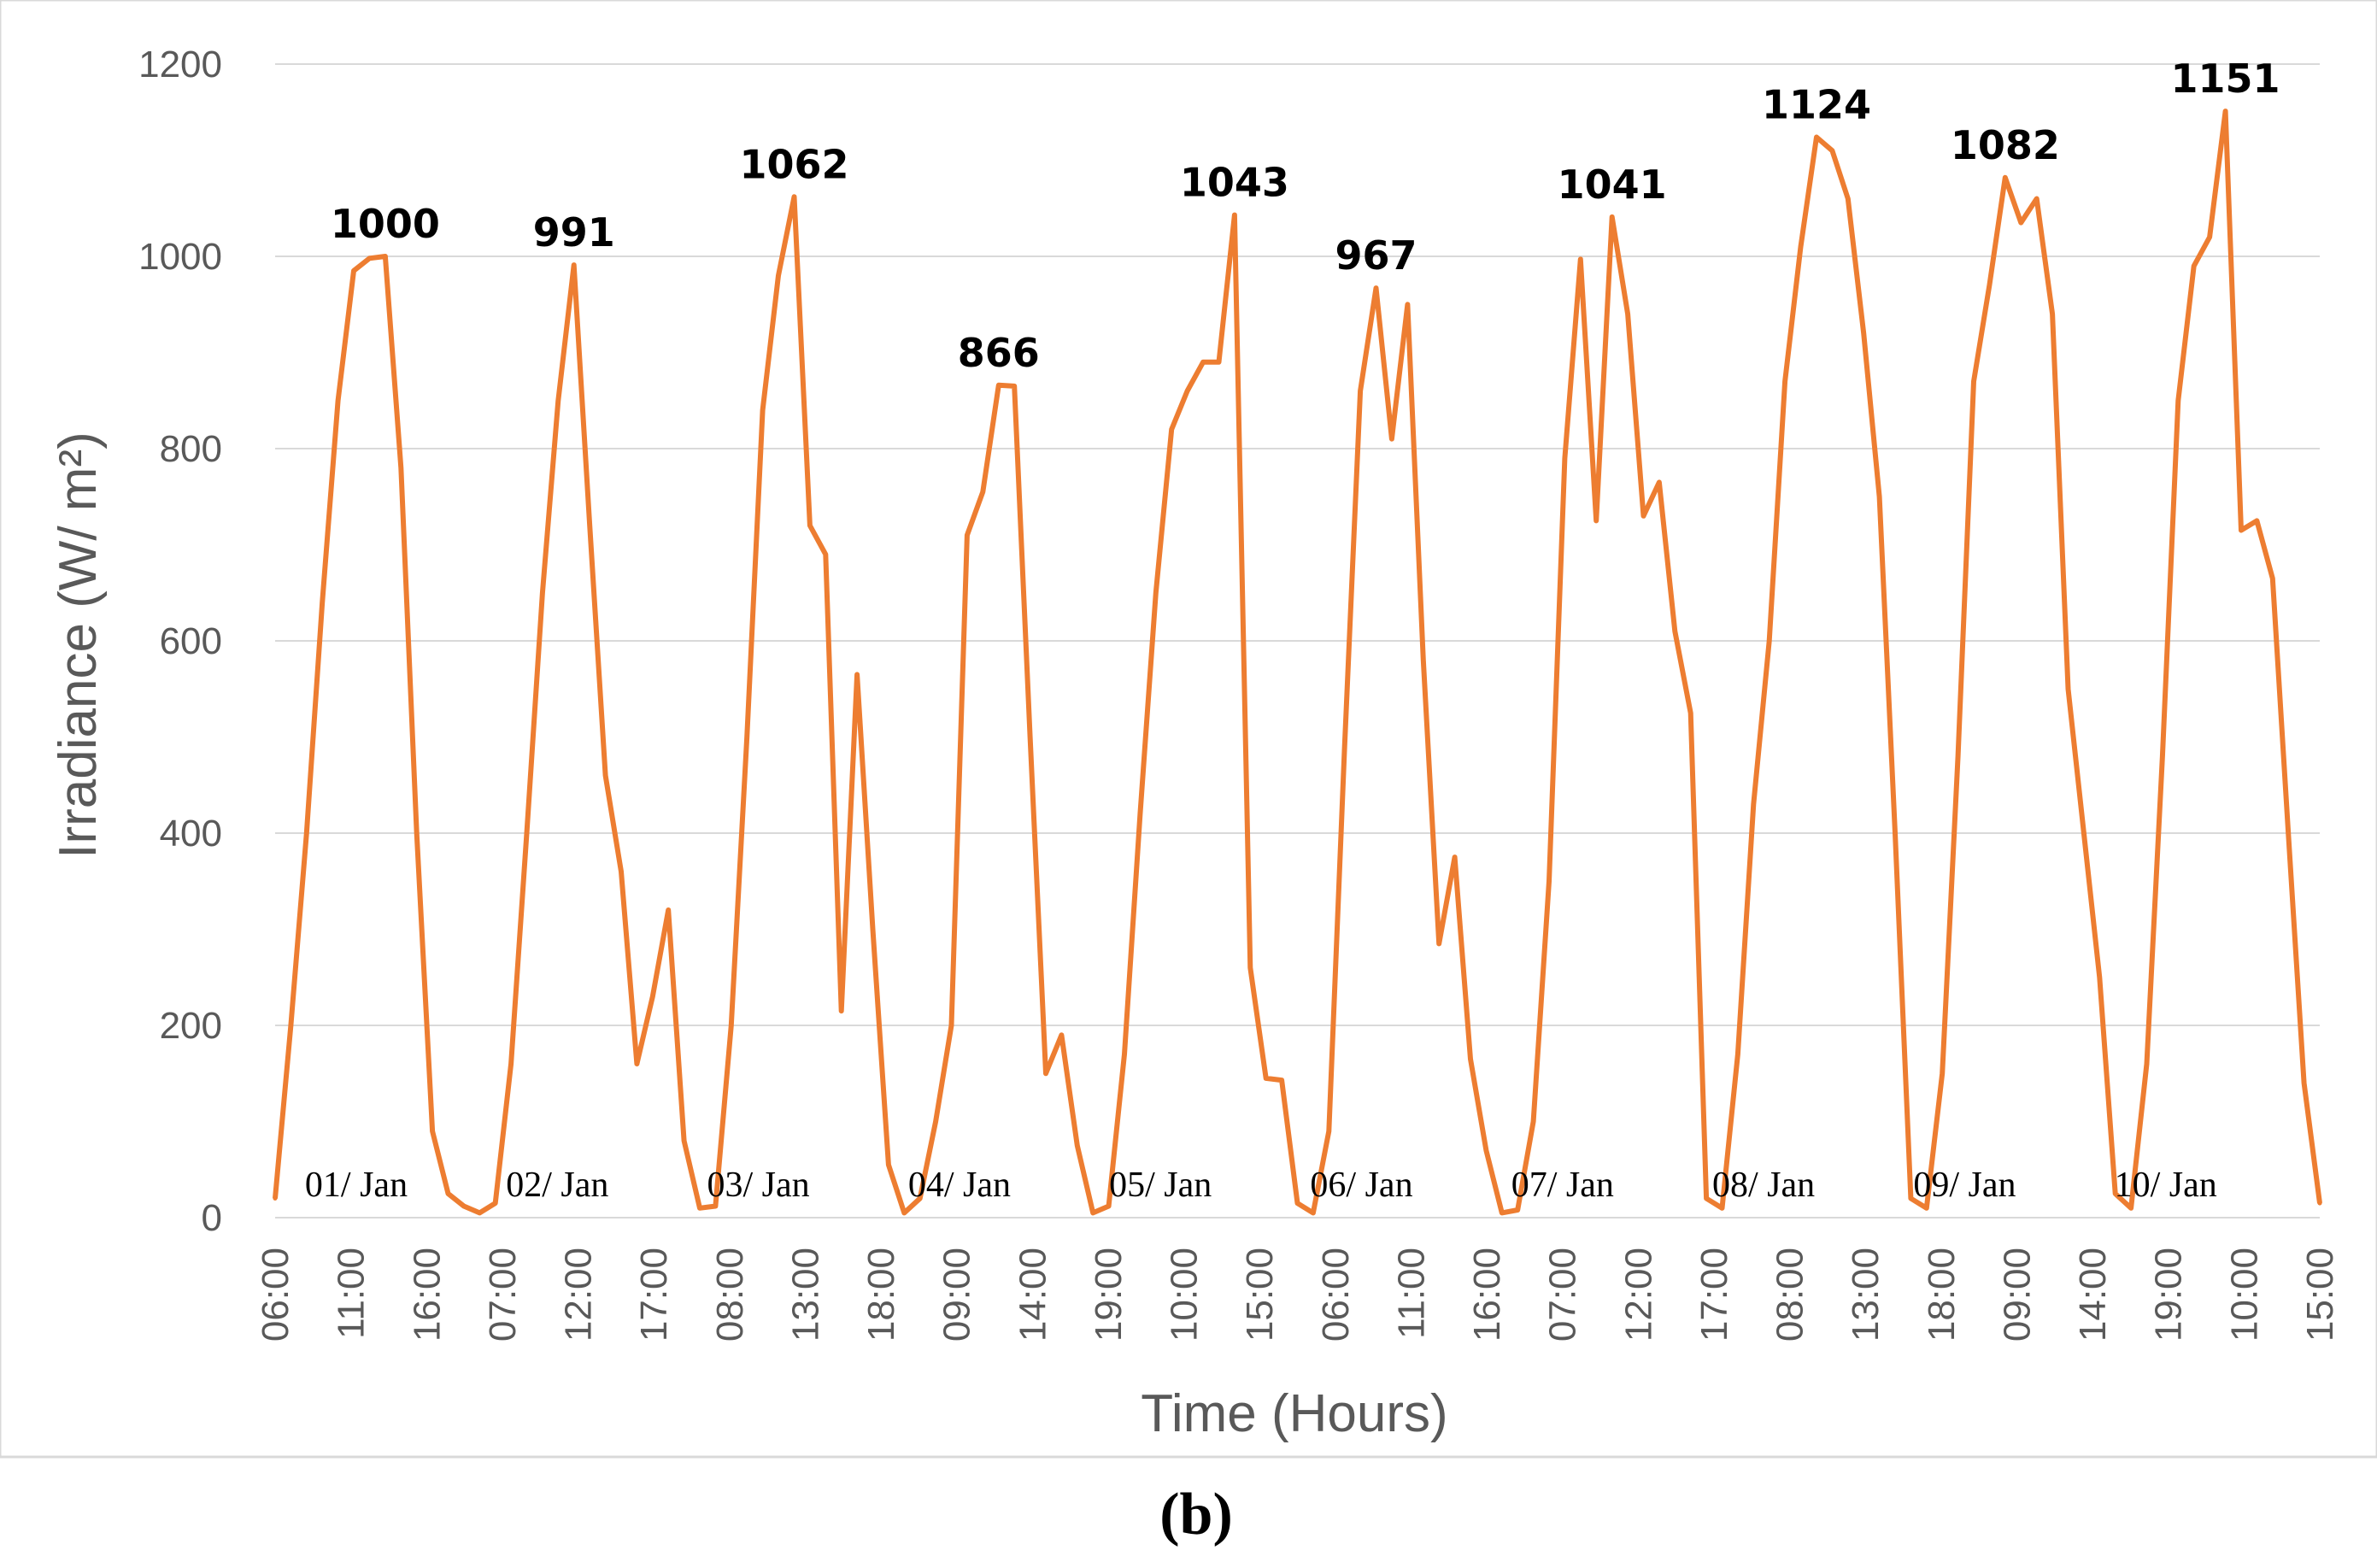 The image size is (2377, 1568). What do you see at coordinates (2093, 1295) in the screenshot?
I see `x-tick-label-24: 14:00` at bounding box center [2093, 1295].